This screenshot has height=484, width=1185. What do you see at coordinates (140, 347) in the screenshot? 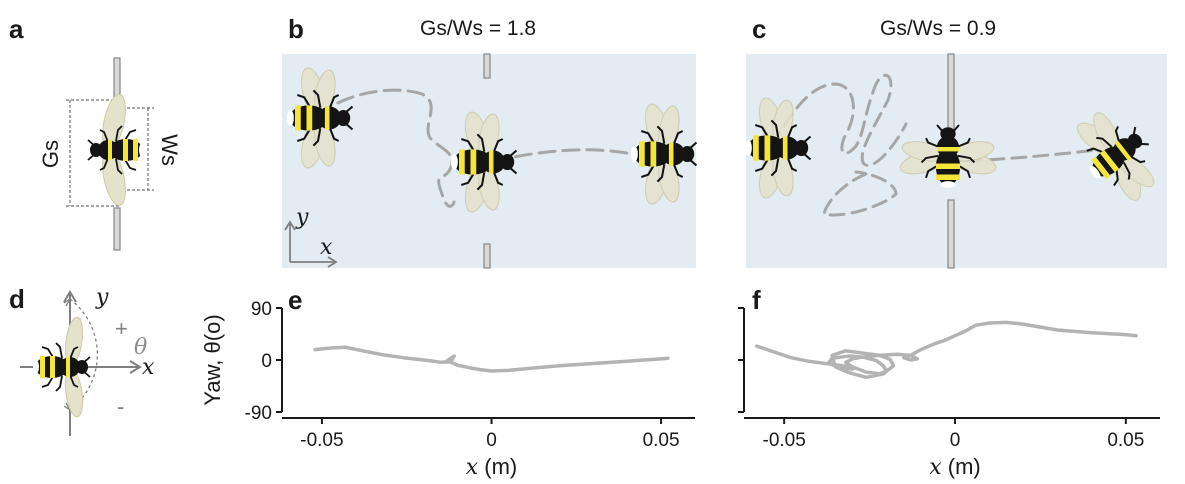
I see `theta-label: θ` at bounding box center [140, 347].